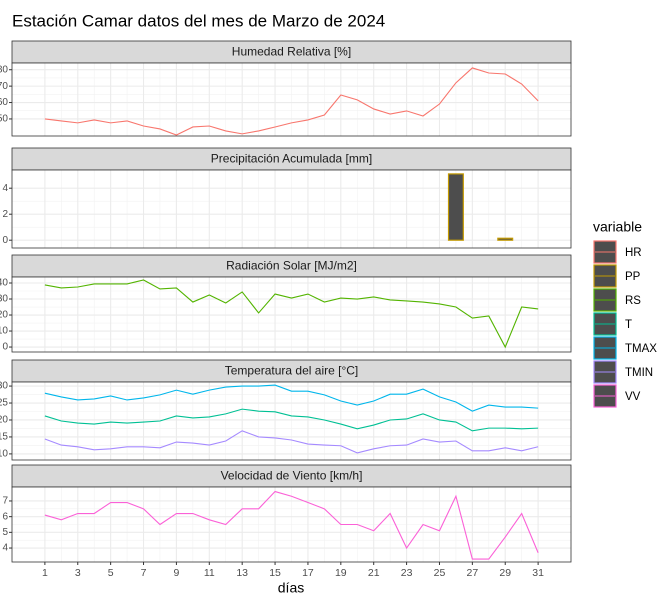  What do you see at coordinates (291, 588) in the screenshot?
I see `x-axis-title: días` at bounding box center [291, 588].